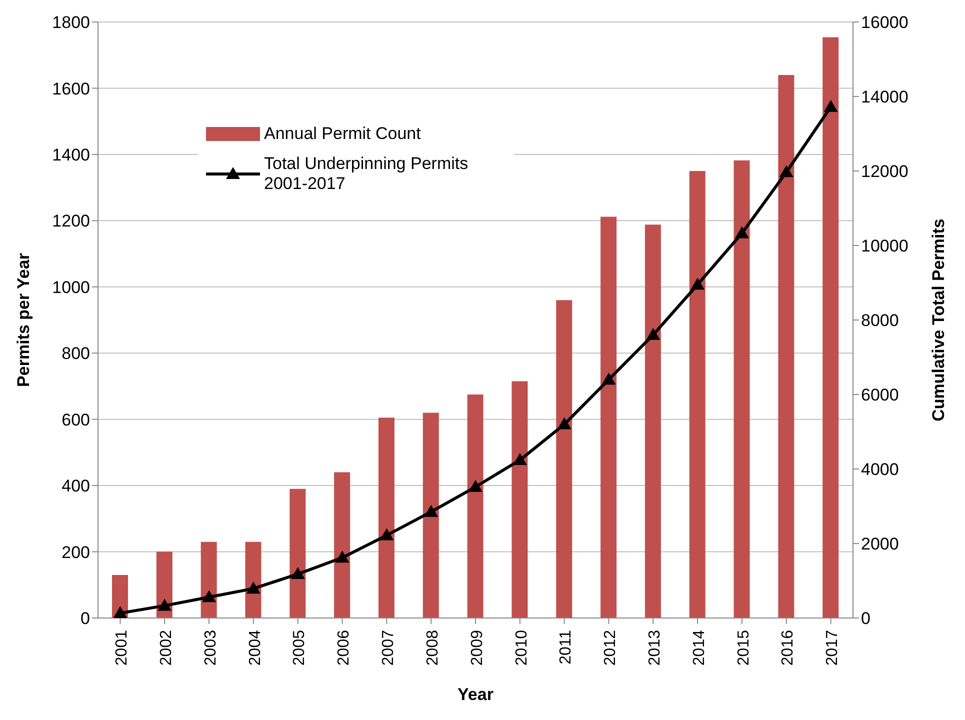  I want to click on y2-tick-label: 14000, so click(884, 97).